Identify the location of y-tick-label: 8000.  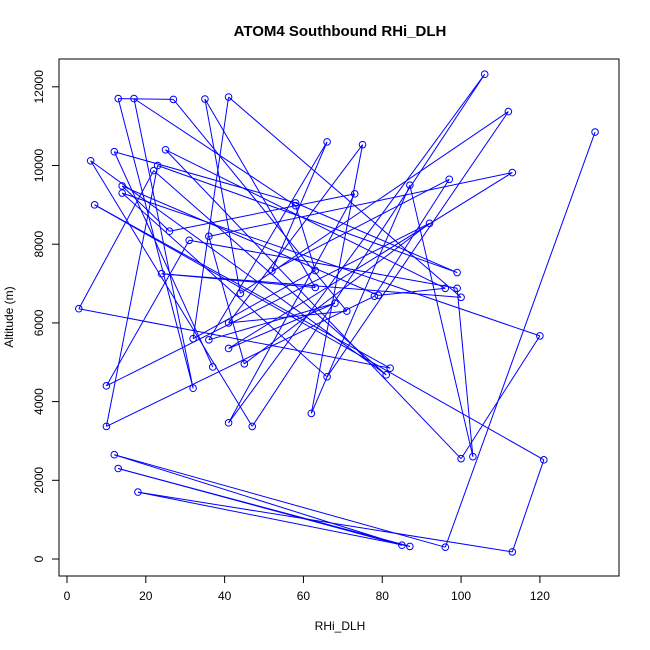
(39, 244).